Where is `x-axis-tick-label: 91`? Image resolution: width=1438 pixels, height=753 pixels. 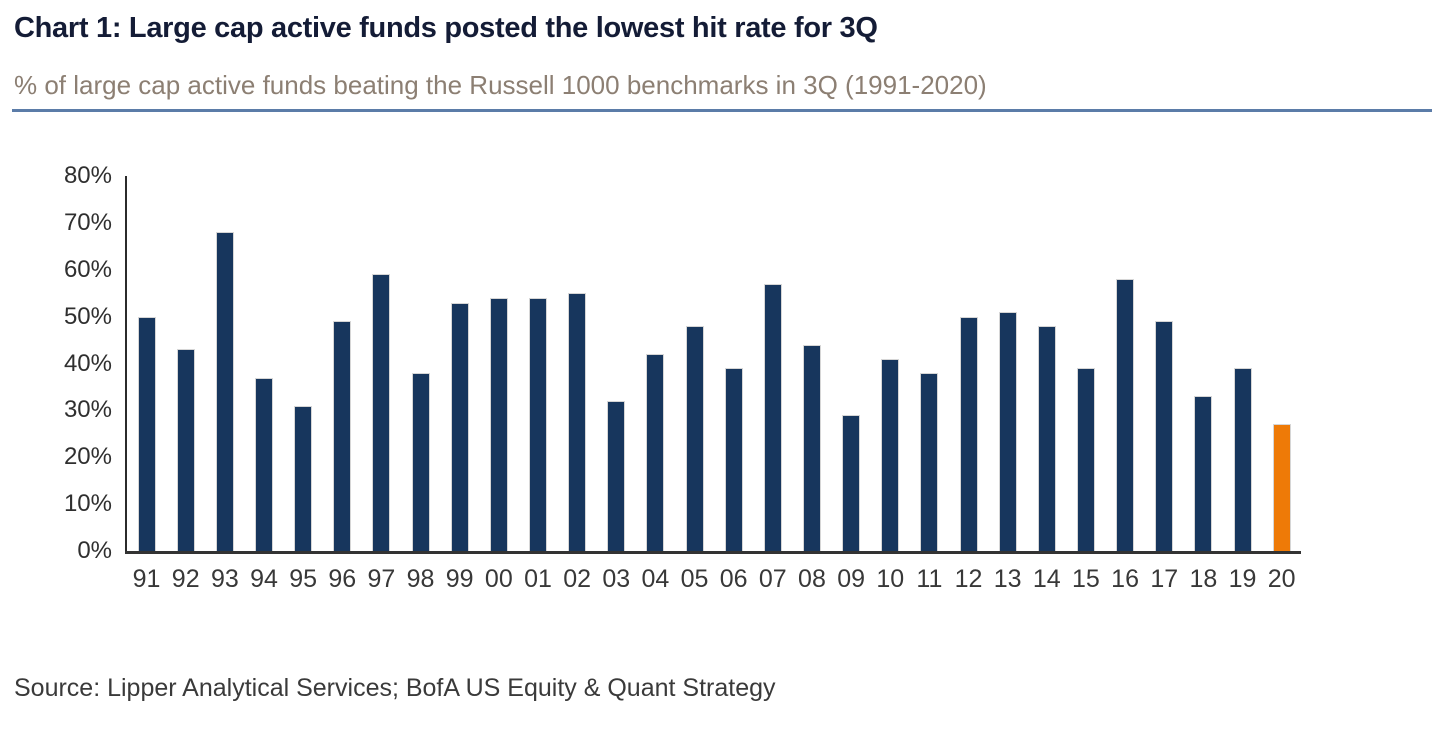
x-axis-tick-label: 91 is located at coordinates (146, 579).